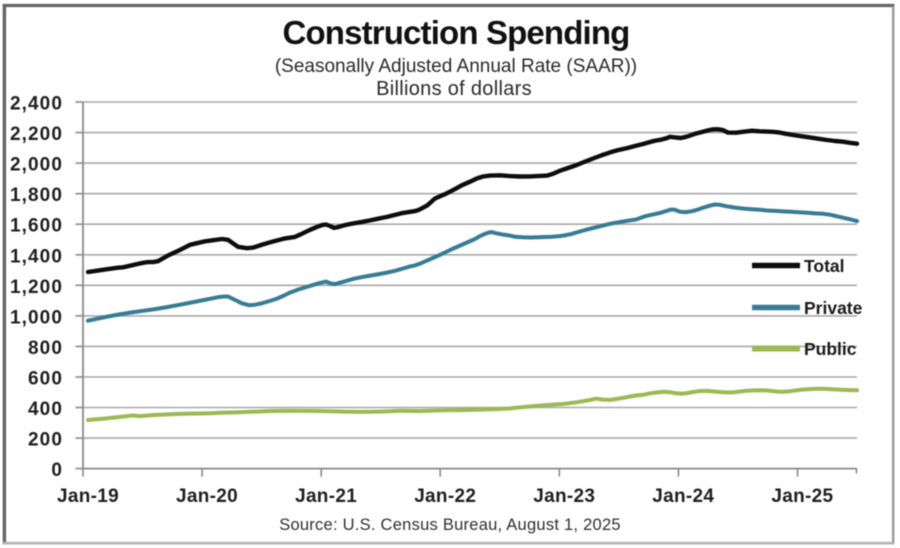 The height and width of the screenshot is (548, 900). Describe the element at coordinates (824, 266) in the screenshot. I see `svg-text: Total` at that location.